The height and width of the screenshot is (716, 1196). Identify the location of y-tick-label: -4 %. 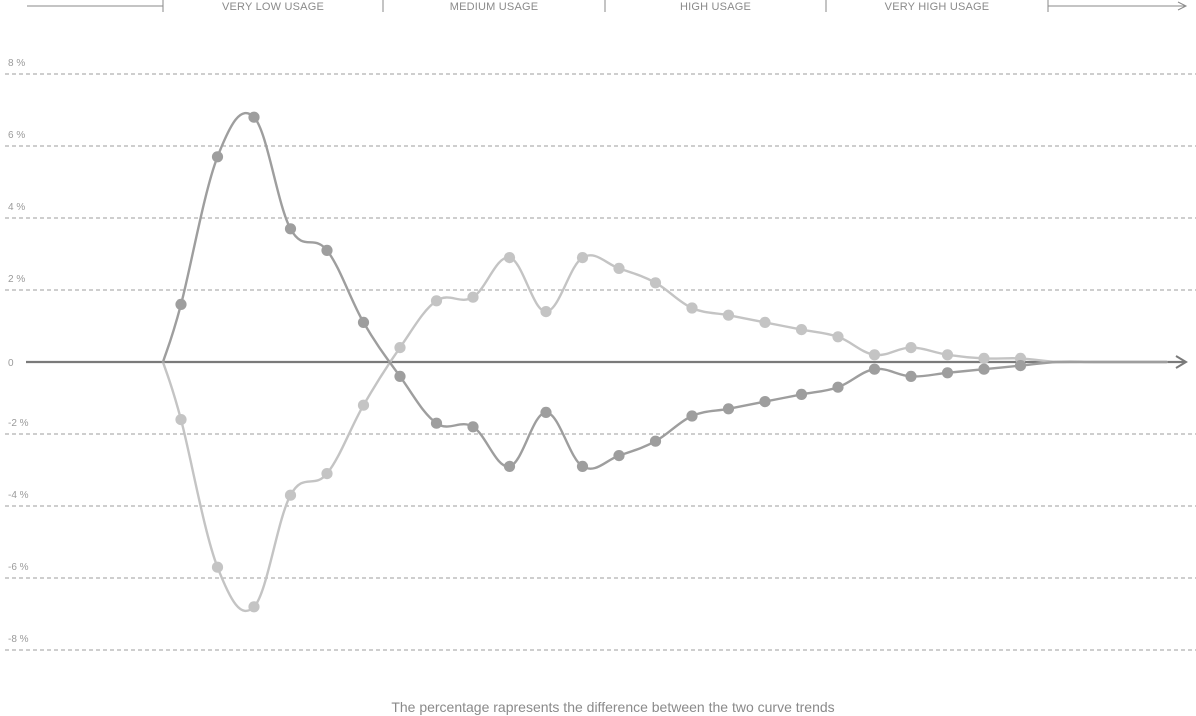
(18, 495).